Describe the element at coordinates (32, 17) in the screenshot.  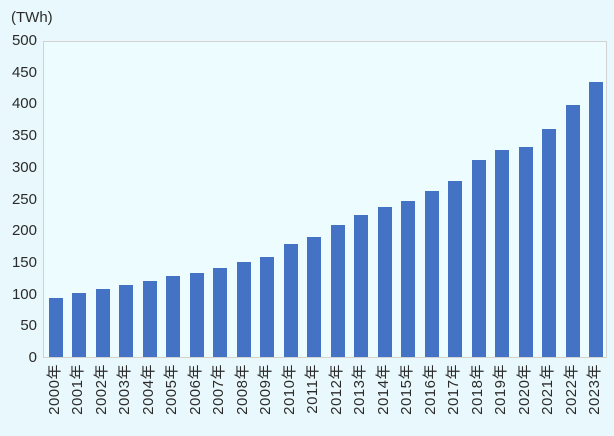
I see `y-axis-unit-label: (TWh)` at that location.